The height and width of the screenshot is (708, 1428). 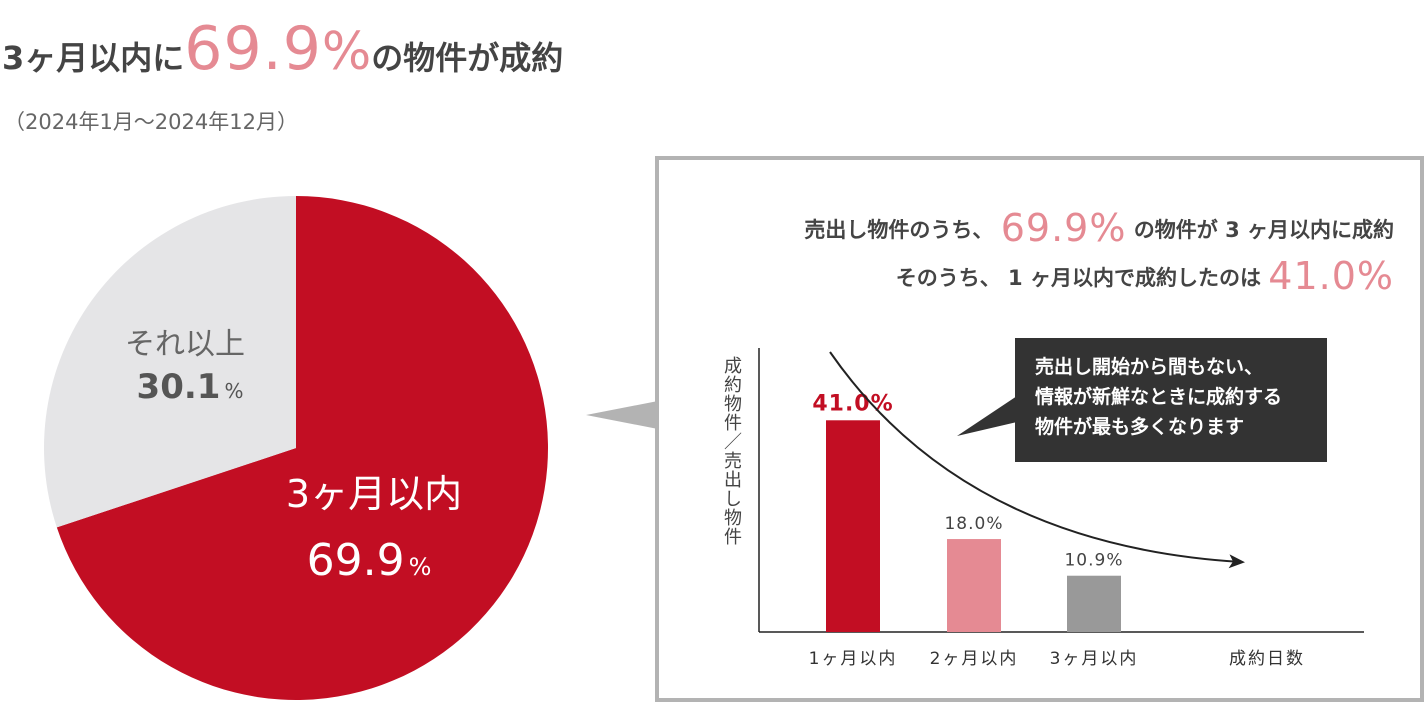 What do you see at coordinates (1320, 230) in the screenshot?
I see `summary-l1-end: ヶ月以内に成約` at bounding box center [1320, 230].